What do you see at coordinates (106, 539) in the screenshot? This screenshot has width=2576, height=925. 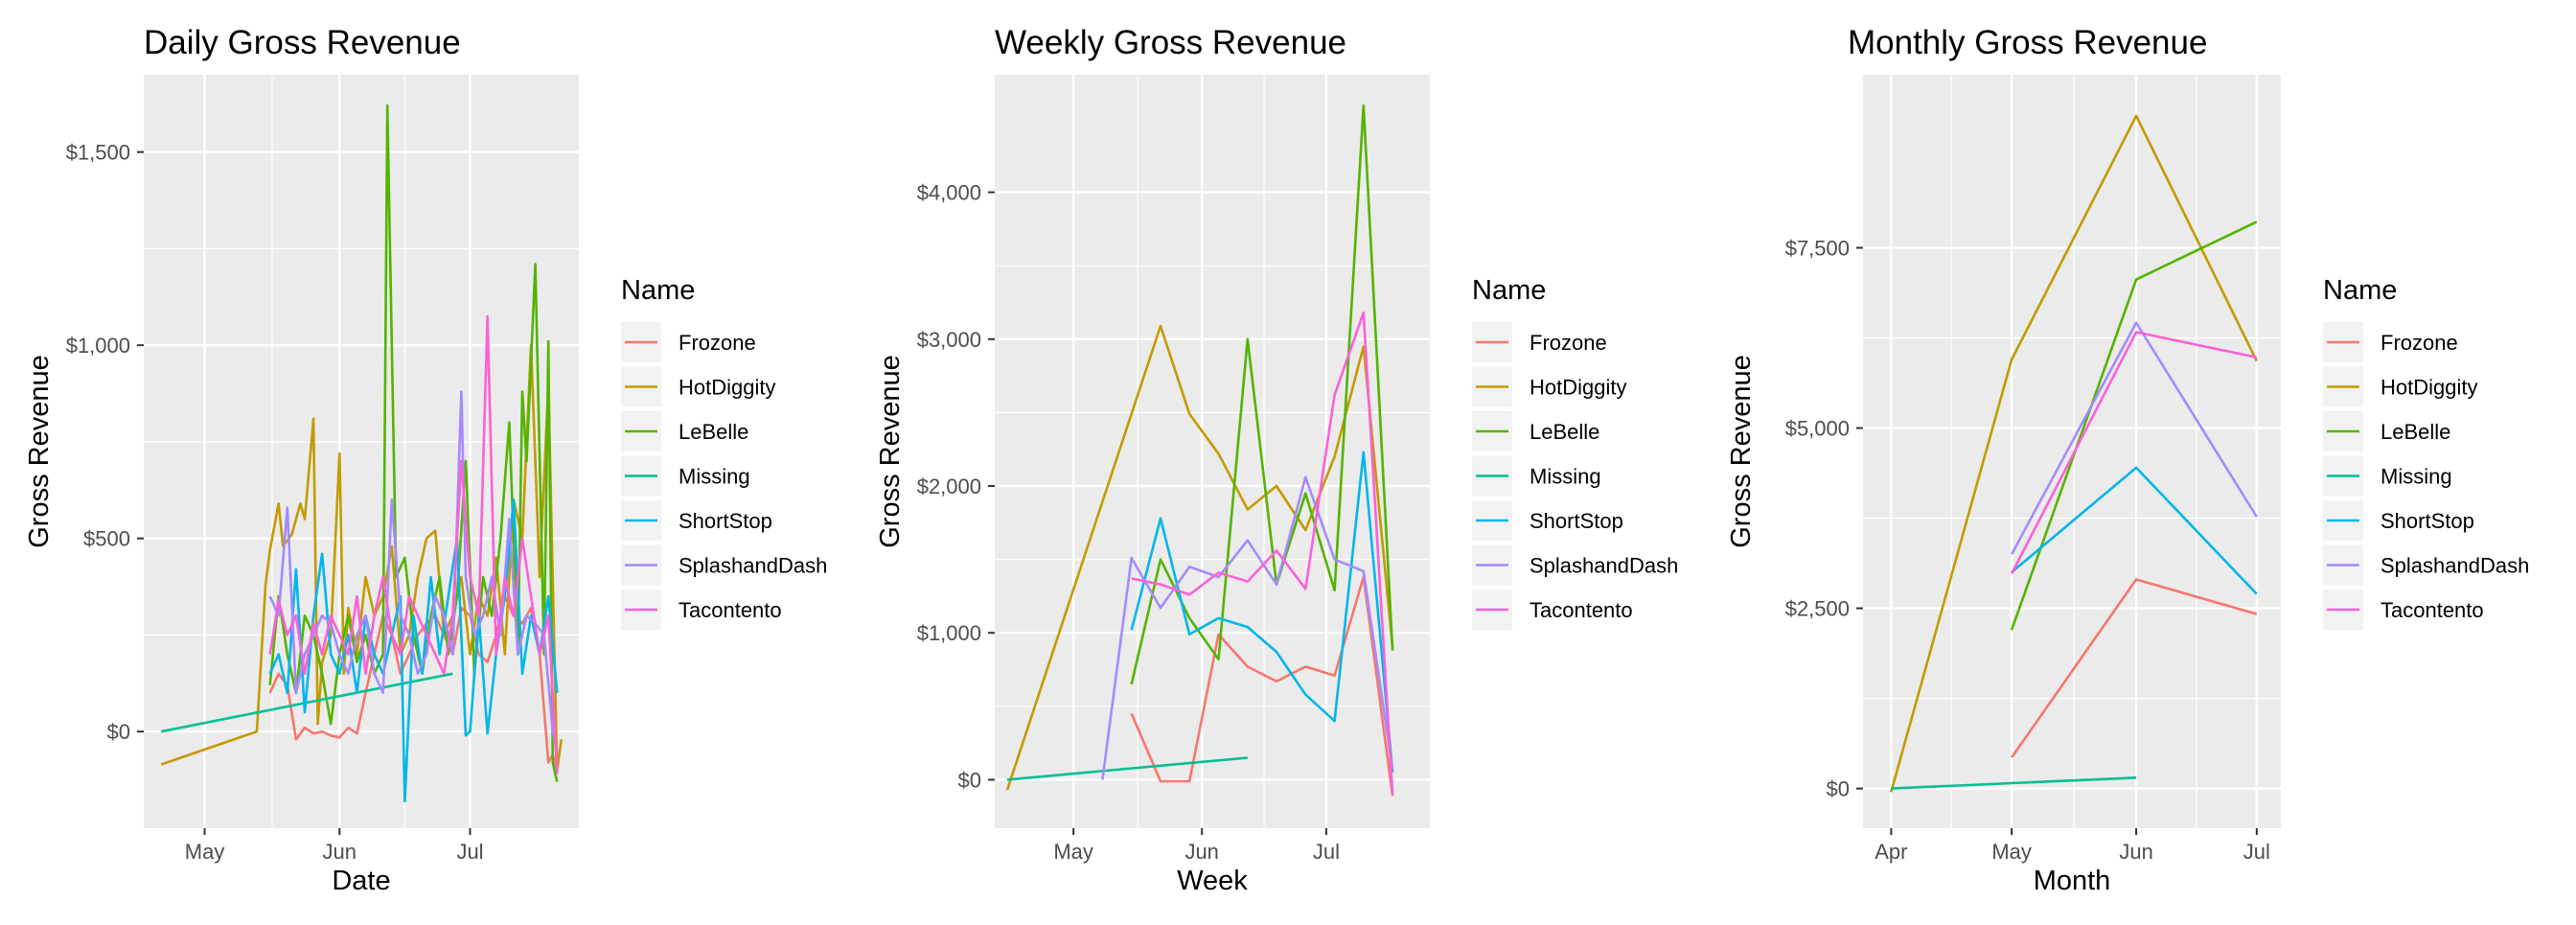 I see `y-tick-label: $500` at bounding box center [106, 539].